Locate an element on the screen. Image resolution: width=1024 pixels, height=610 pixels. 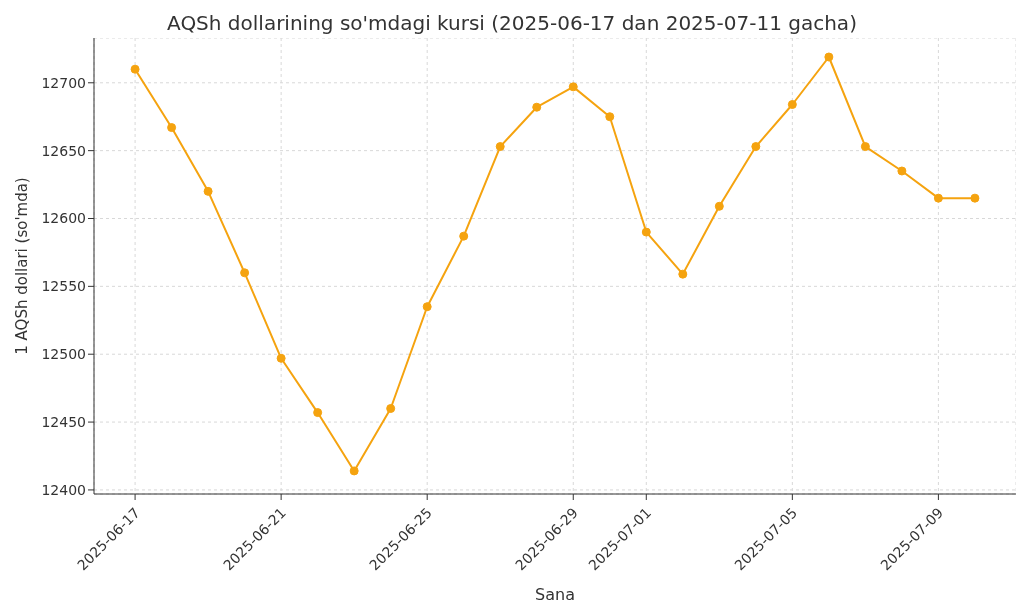
chart-title: AQSh dollarining so'mdagi kursi (2025-06-17 dan 2025-07-11 gacha) is located at coordinates (512, 23).